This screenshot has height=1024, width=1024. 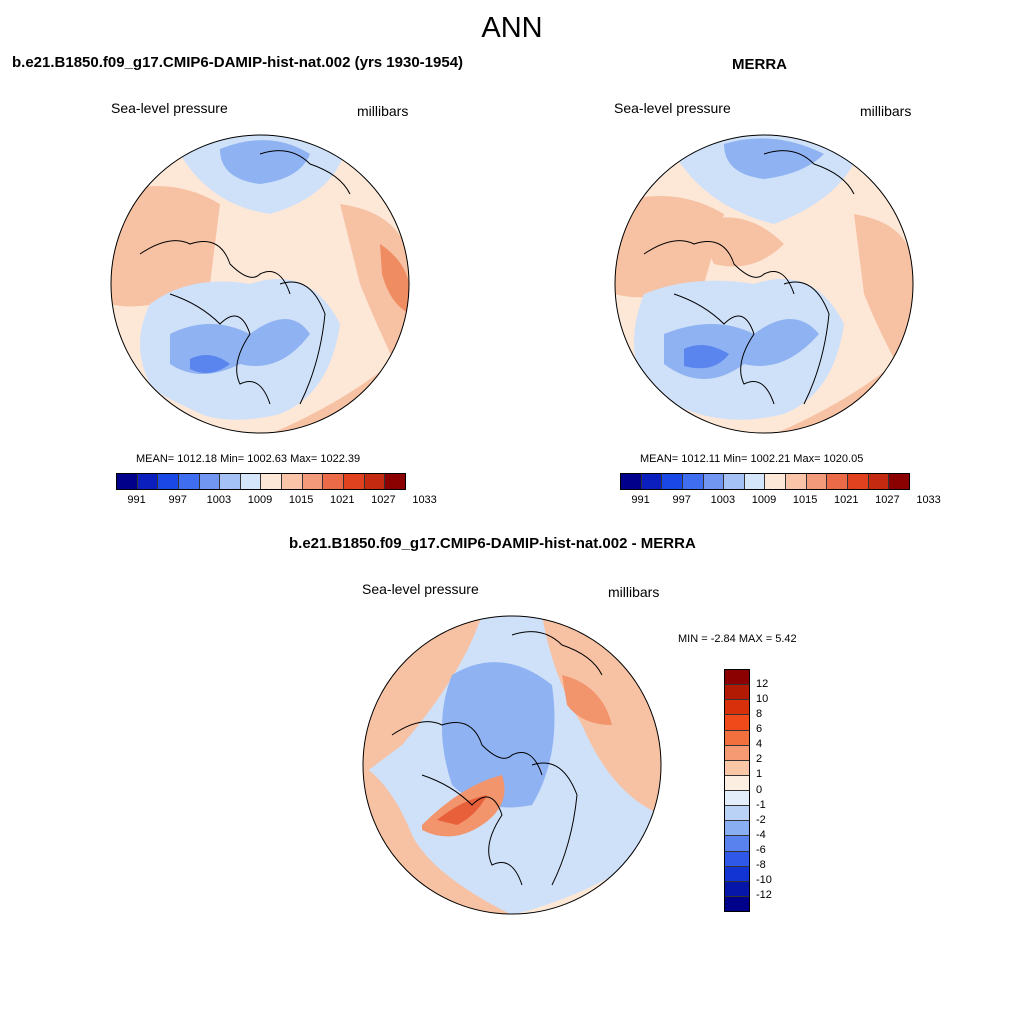 What do you see at coordinates (759, 64) in the screenshot?
I see `panel2-title: MERRA` at bounding box center [759, 64].